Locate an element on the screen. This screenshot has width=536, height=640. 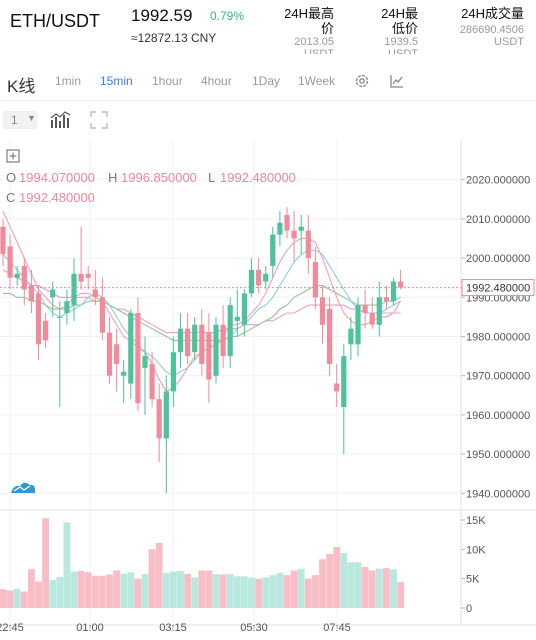
timeframe-15min: 15min is located at coordinates (116, 81).